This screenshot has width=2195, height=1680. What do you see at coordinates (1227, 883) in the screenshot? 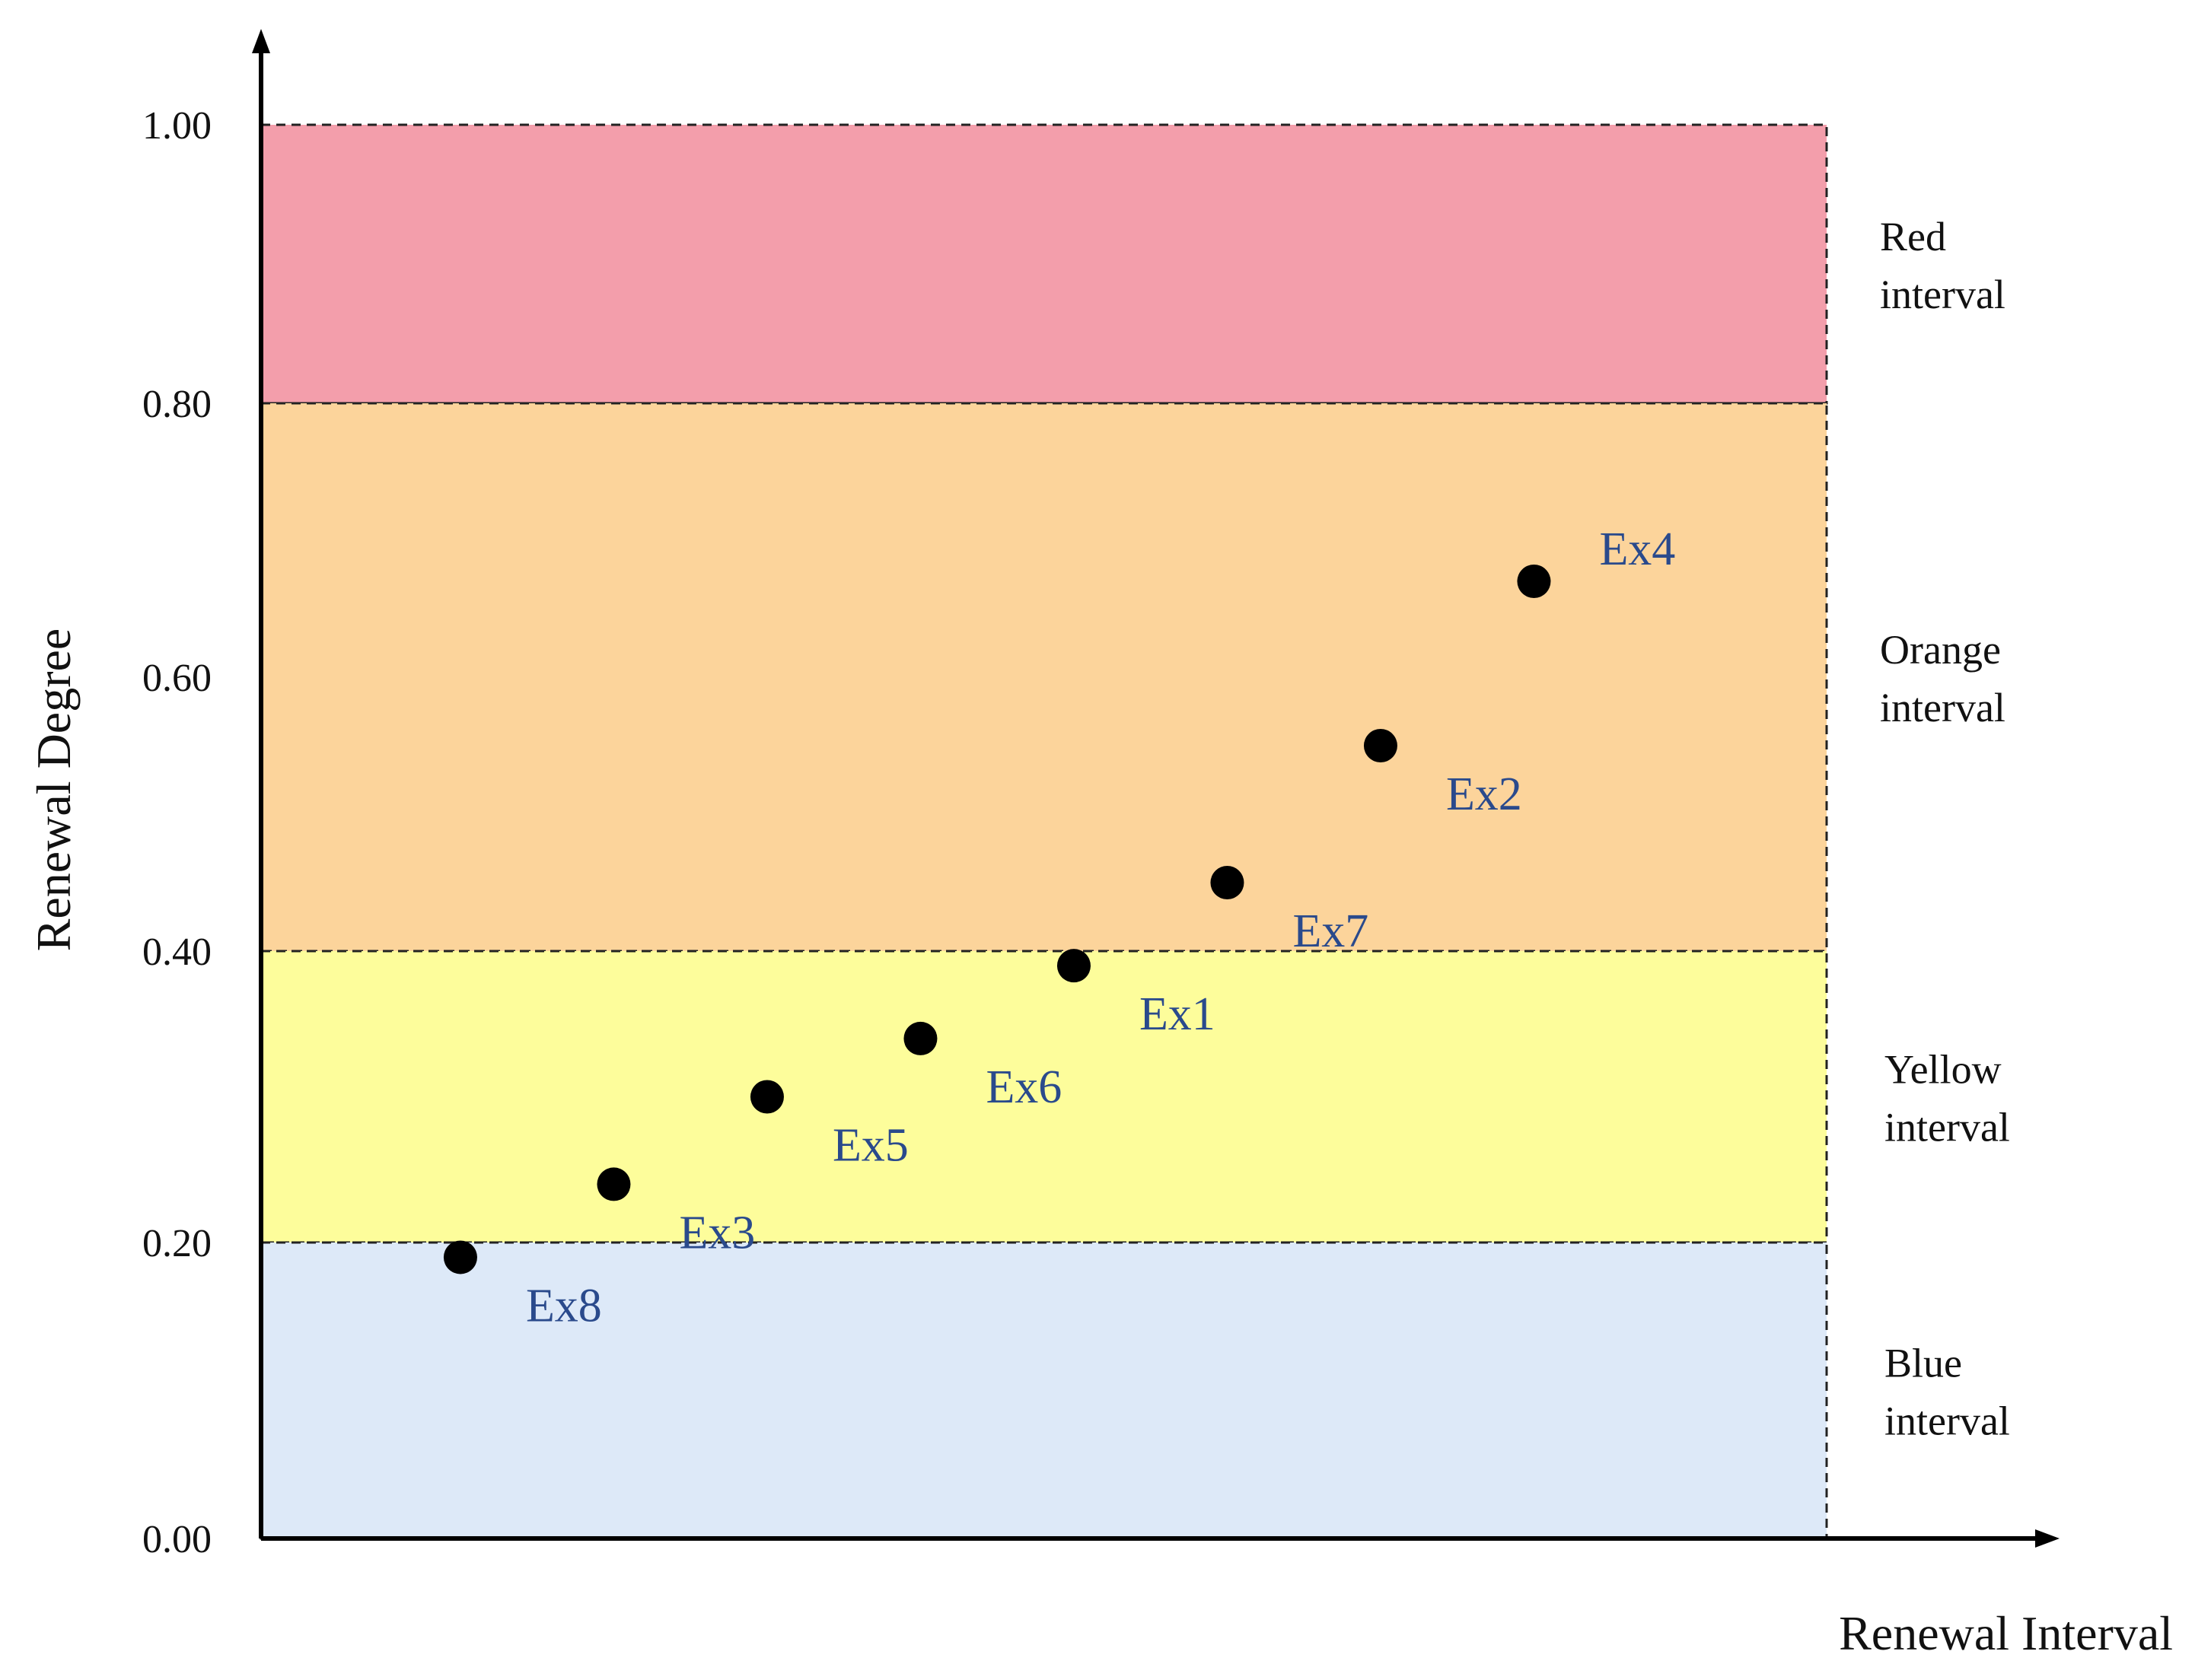
I see `data-point-ex7` at bounding box center [1227, 883].